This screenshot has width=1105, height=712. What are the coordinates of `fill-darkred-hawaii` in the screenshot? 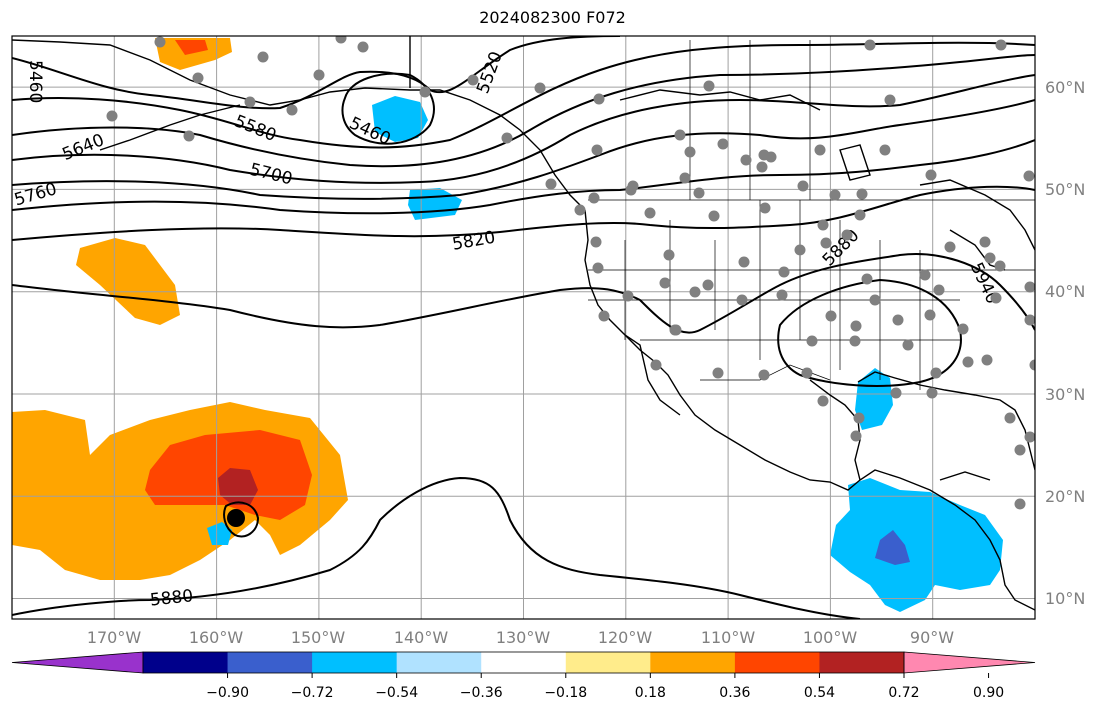 It's located at (238, 486).